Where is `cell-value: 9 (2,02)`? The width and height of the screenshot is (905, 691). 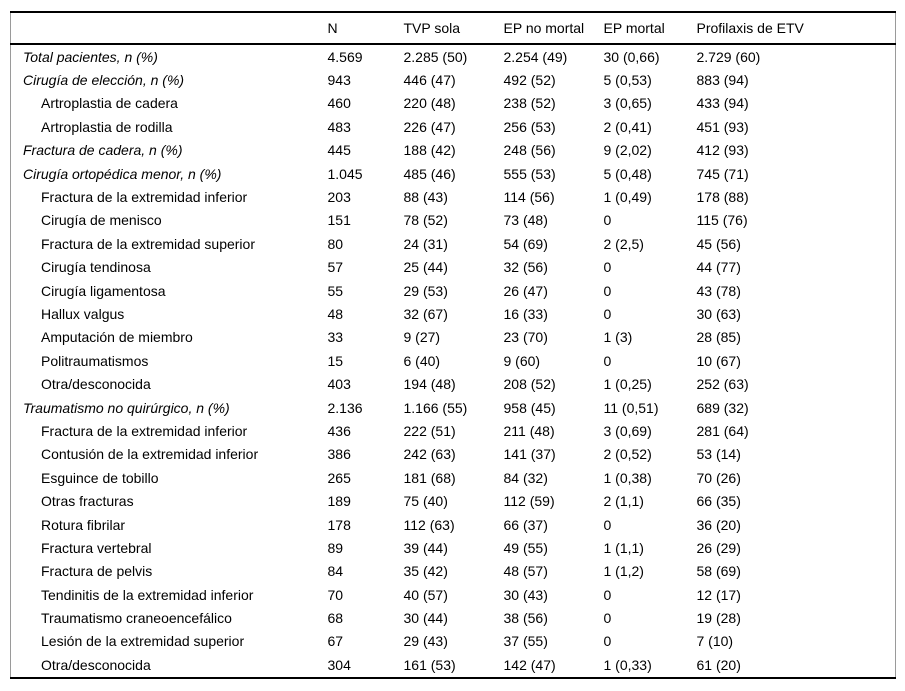 cell-value: 9 (2,02) is located at coordinates (627, 150).